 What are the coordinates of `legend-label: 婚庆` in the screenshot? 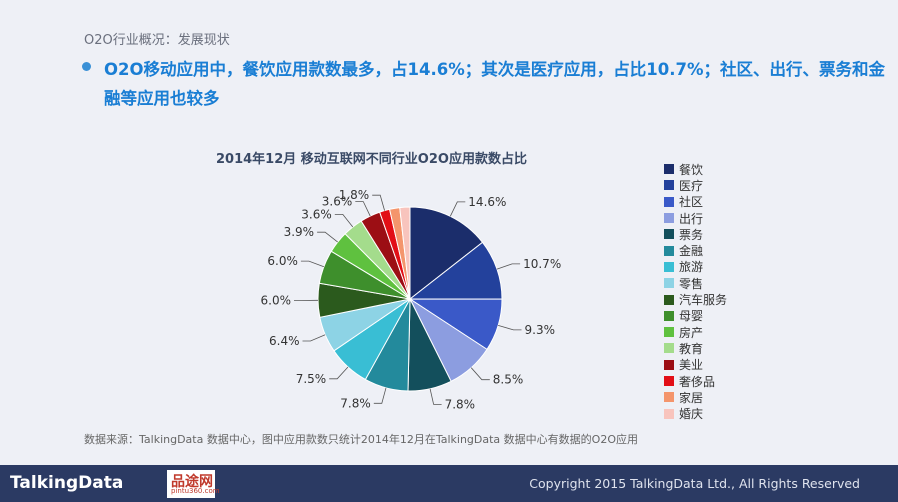 It's located at (691, 414).